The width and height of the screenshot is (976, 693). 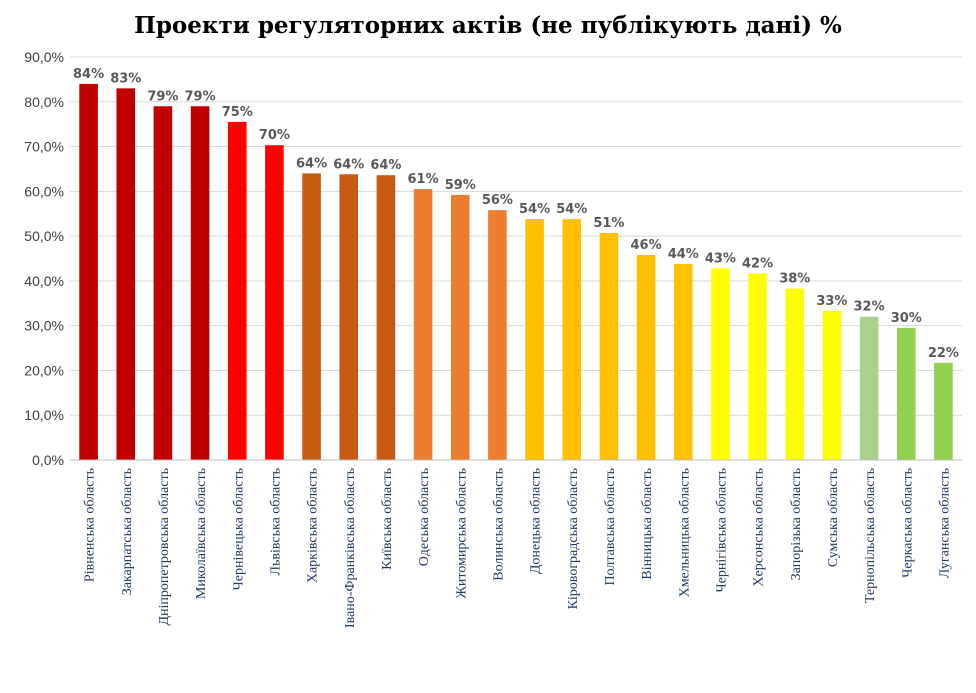 What do you see at coordinates (831, 301) in the screenshot?
I see `data-label: 33%` at bounding box center [831, 301].